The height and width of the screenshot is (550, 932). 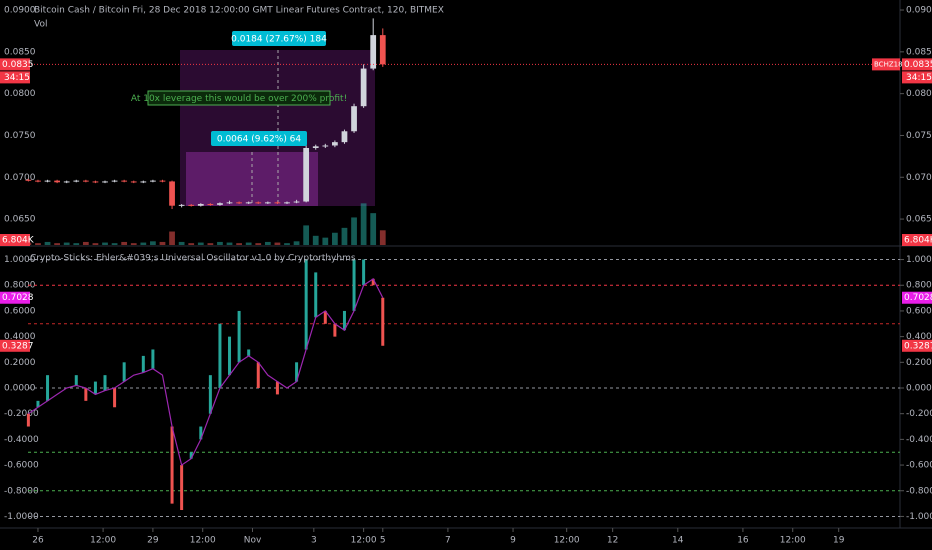 I want to click on x-tick-label: 19, so click(x=839, y=541).